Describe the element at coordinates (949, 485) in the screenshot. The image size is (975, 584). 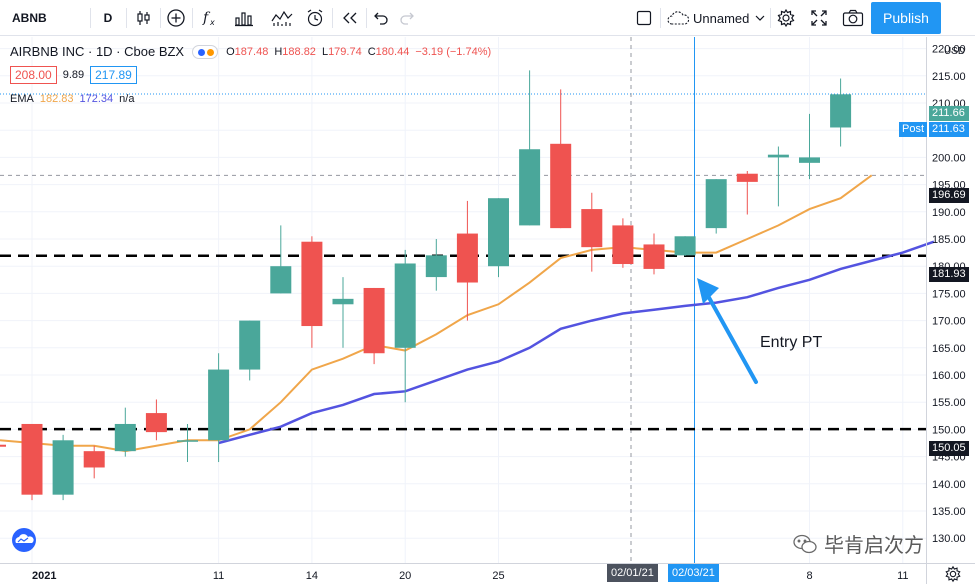
I see `price-tick-label: 140.00` at that location.